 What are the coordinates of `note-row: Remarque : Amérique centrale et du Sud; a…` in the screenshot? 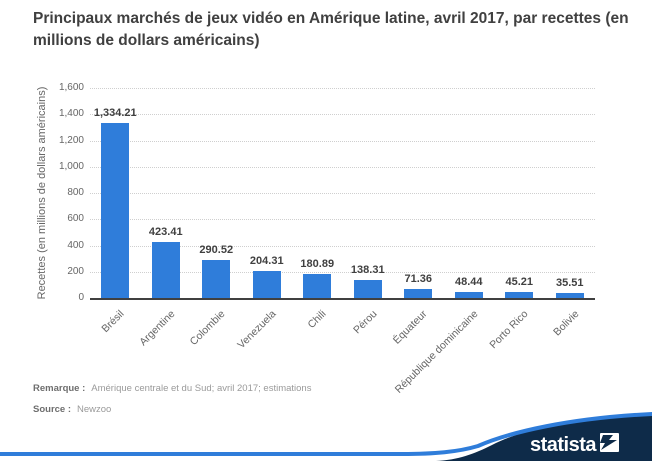 It's located at (172, 388).